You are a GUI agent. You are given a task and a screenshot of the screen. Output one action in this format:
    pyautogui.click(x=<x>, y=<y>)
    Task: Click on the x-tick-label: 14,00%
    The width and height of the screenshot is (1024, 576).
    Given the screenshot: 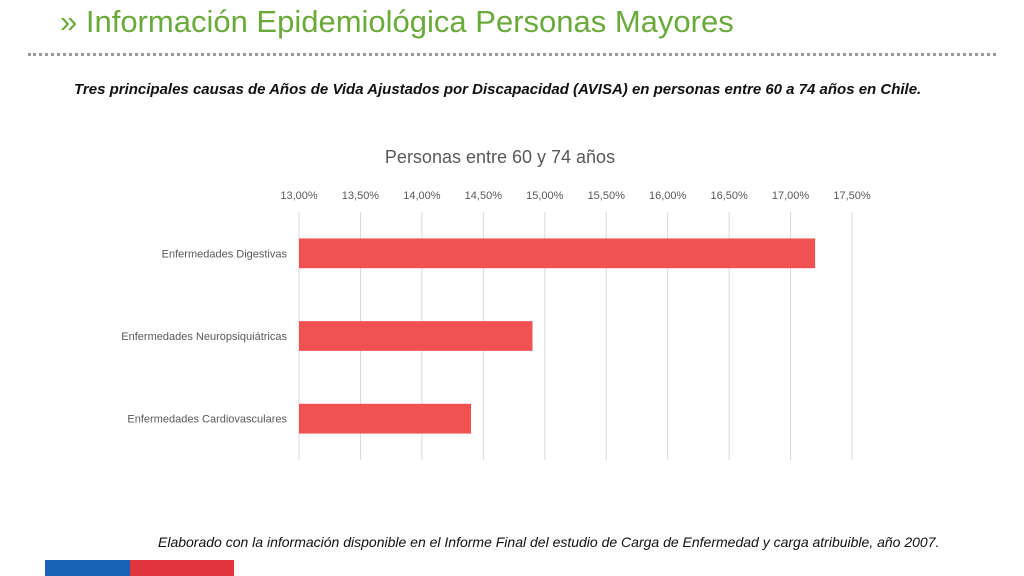 What is the action you would take?
    pyautogui.click(x=422, y=196)
    